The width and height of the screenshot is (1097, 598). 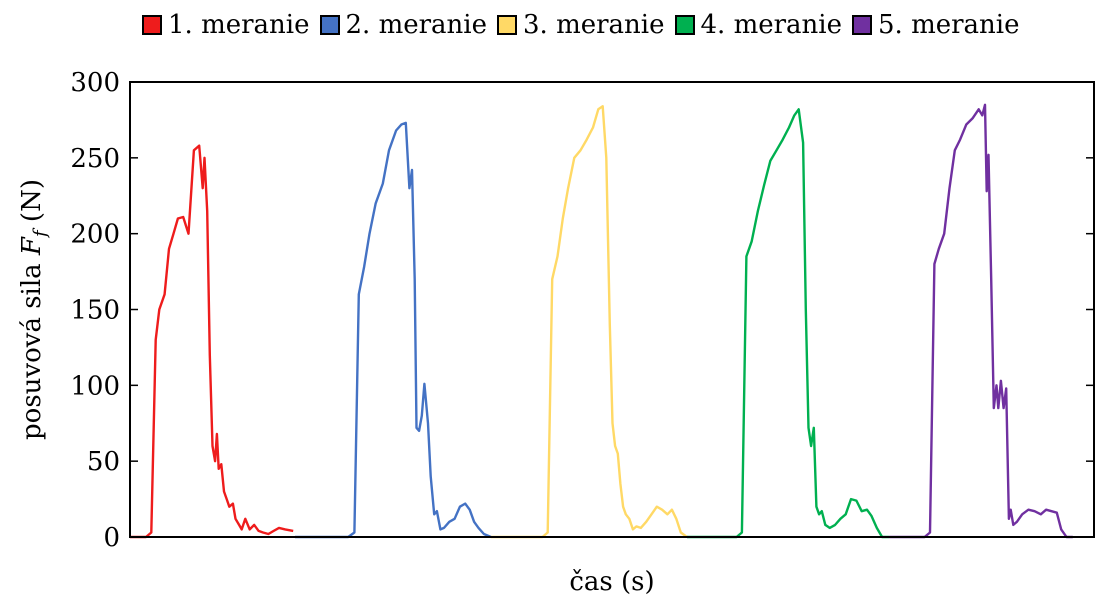 I want to click on legend-label: 5. meranie, so click(x=949, y=25).